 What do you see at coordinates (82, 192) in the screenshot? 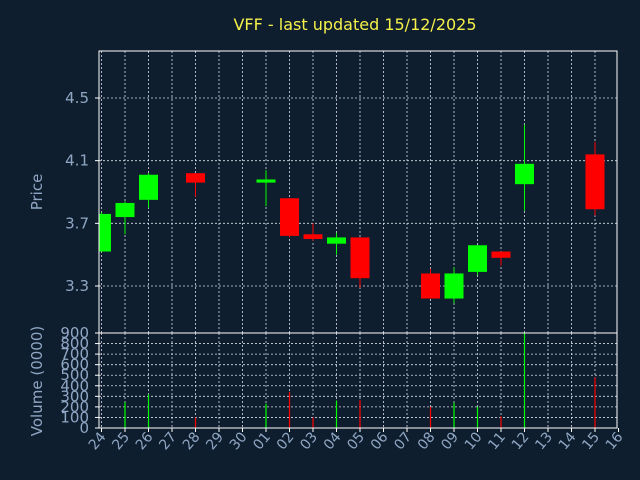
I see `price-y-ticks: 3.3 3.7 4.1 4.5` at bounding box center [82, 192].